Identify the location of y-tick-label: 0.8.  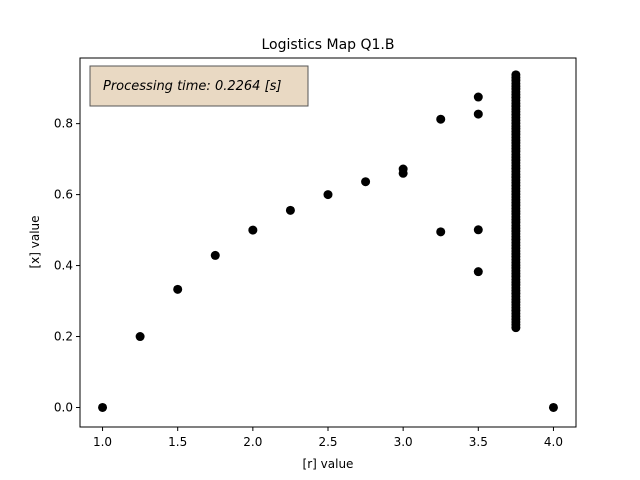
(63, 124).